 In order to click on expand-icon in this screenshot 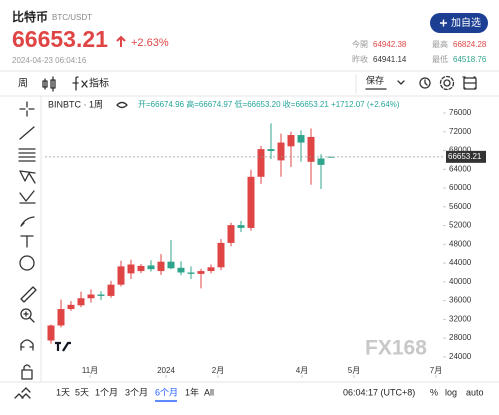, I will do `click(19, 396)`.